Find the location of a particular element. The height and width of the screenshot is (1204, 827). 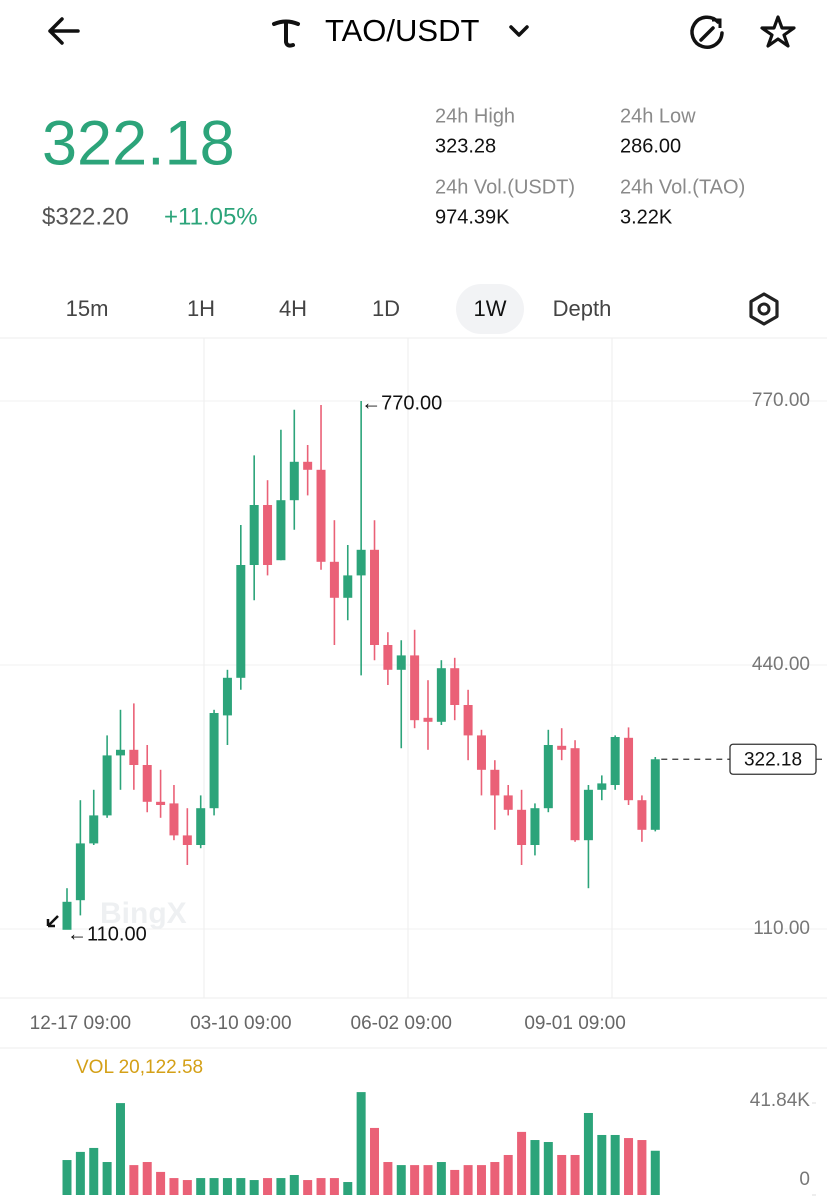

settings-icon is located at coordinates (764, 309).